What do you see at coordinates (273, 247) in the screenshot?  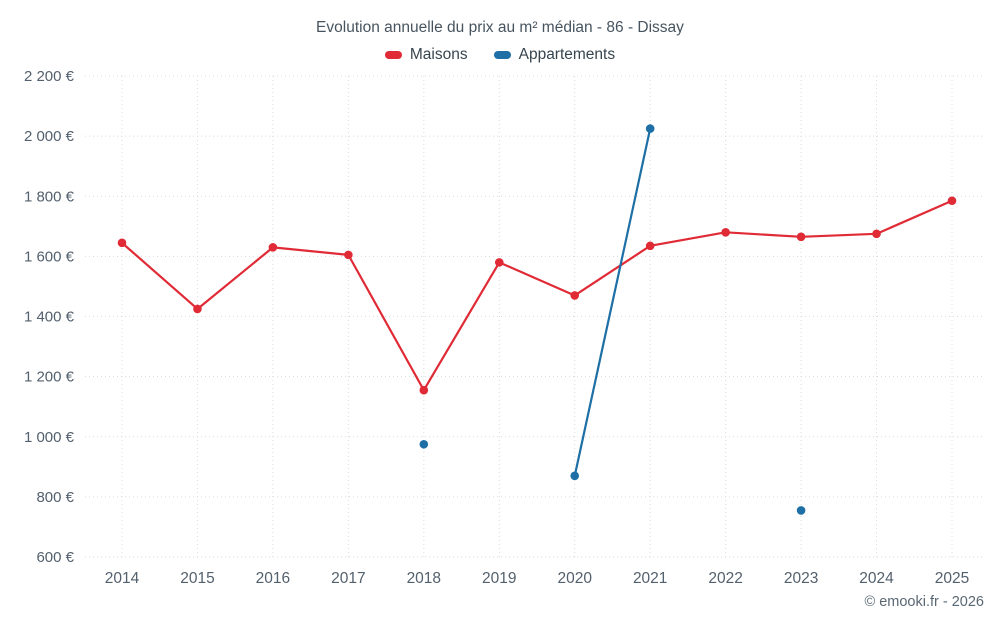 I see `data-point-maisons-2016` at bounding box center [273, 247].